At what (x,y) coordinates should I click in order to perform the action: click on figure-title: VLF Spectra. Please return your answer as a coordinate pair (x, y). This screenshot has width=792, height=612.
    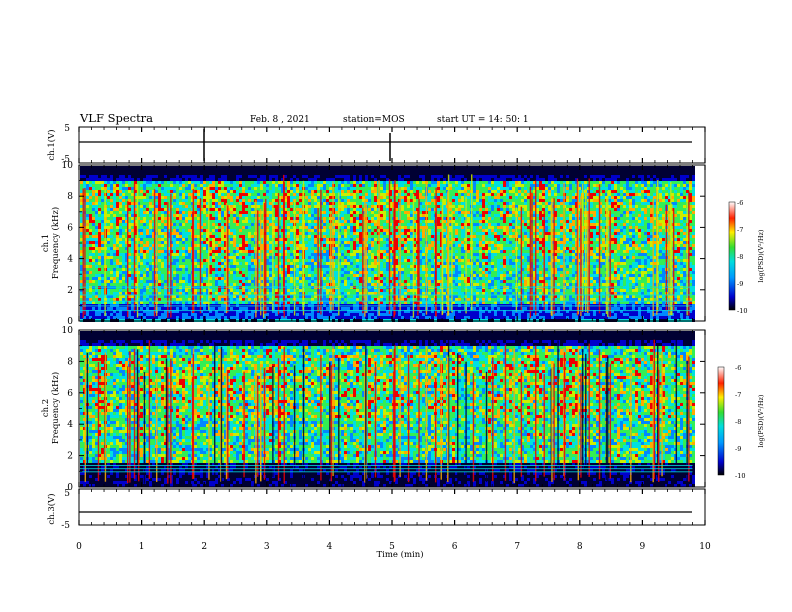
    Looking at the image, I should click on (116, 118).